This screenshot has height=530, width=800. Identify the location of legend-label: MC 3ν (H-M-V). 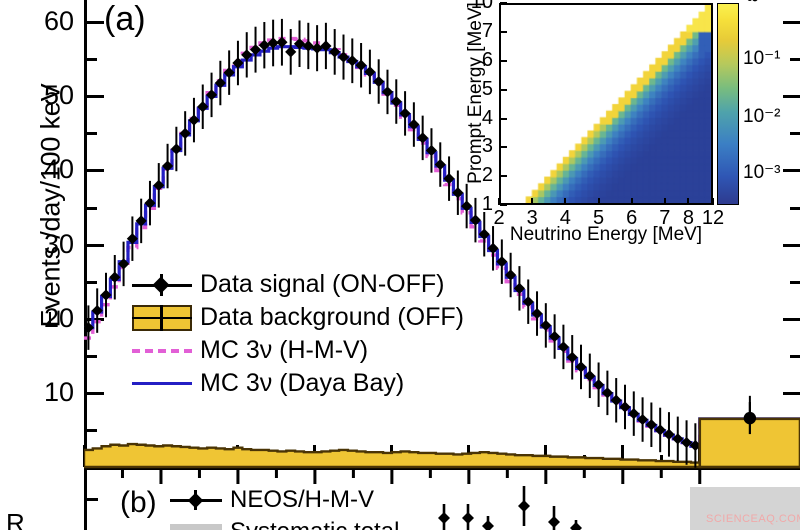
(284, 350).